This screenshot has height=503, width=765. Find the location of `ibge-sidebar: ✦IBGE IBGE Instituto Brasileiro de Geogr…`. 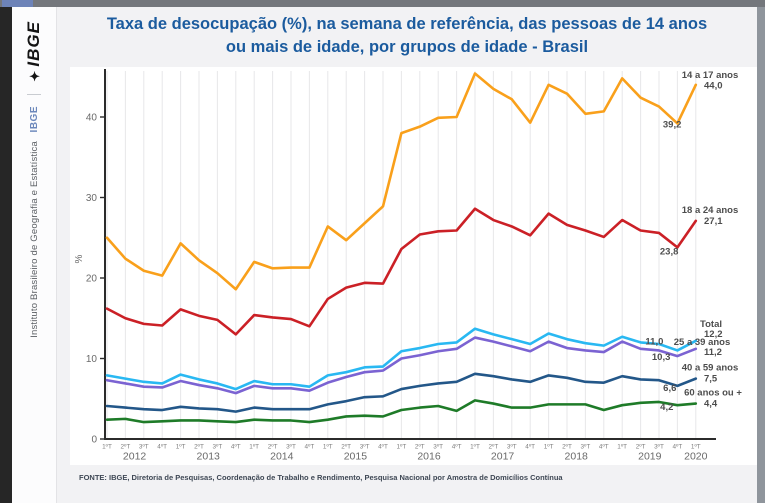

ibge-sidebar: ✦IBGE IBGE Instituto Brasileiro de Geogr… is located at coordinates (34, 255).